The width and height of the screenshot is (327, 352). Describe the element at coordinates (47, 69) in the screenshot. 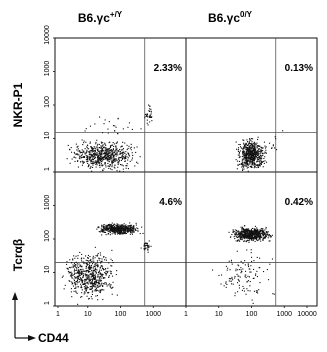

I see `y-tick-label: 1000` at that location.